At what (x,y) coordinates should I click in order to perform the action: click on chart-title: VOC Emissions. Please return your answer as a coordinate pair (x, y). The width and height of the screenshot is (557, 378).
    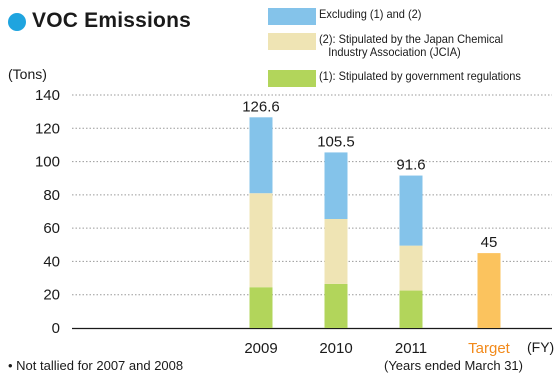
    Looking at the image, I should click on (111, 20).